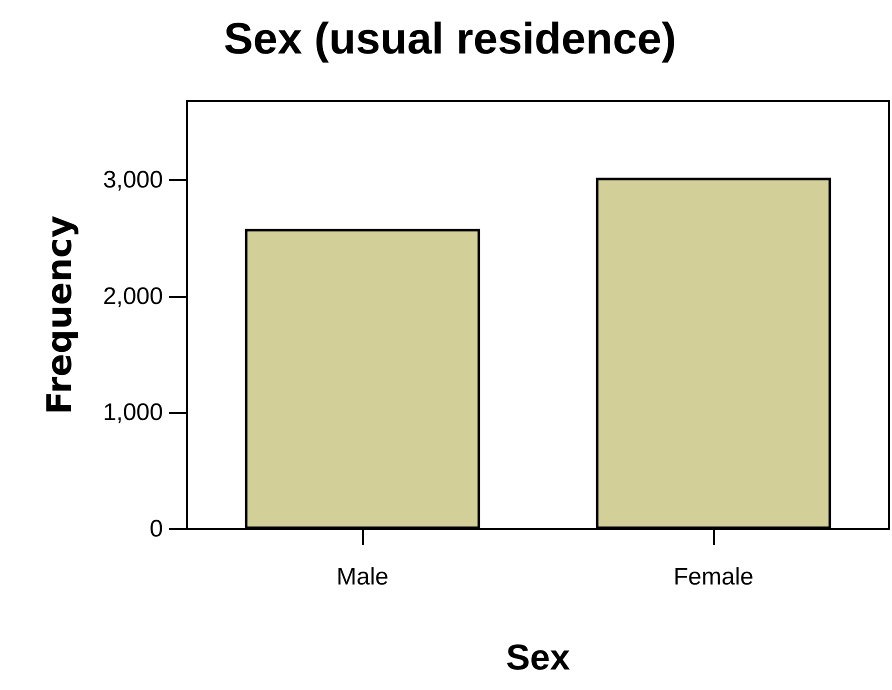  Describe the element at coordinates (132, 412) in the screenshot. I see `y-tick-label: 1,000` at that location.